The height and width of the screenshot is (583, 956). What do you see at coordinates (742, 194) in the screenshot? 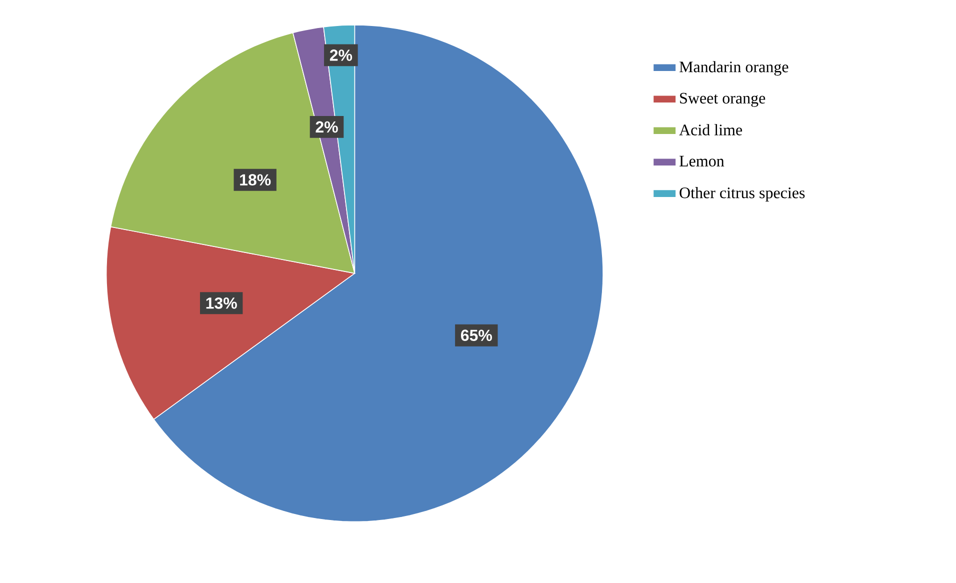
I see `legend-label: Other citrus species` at bounding box center [742, 194].